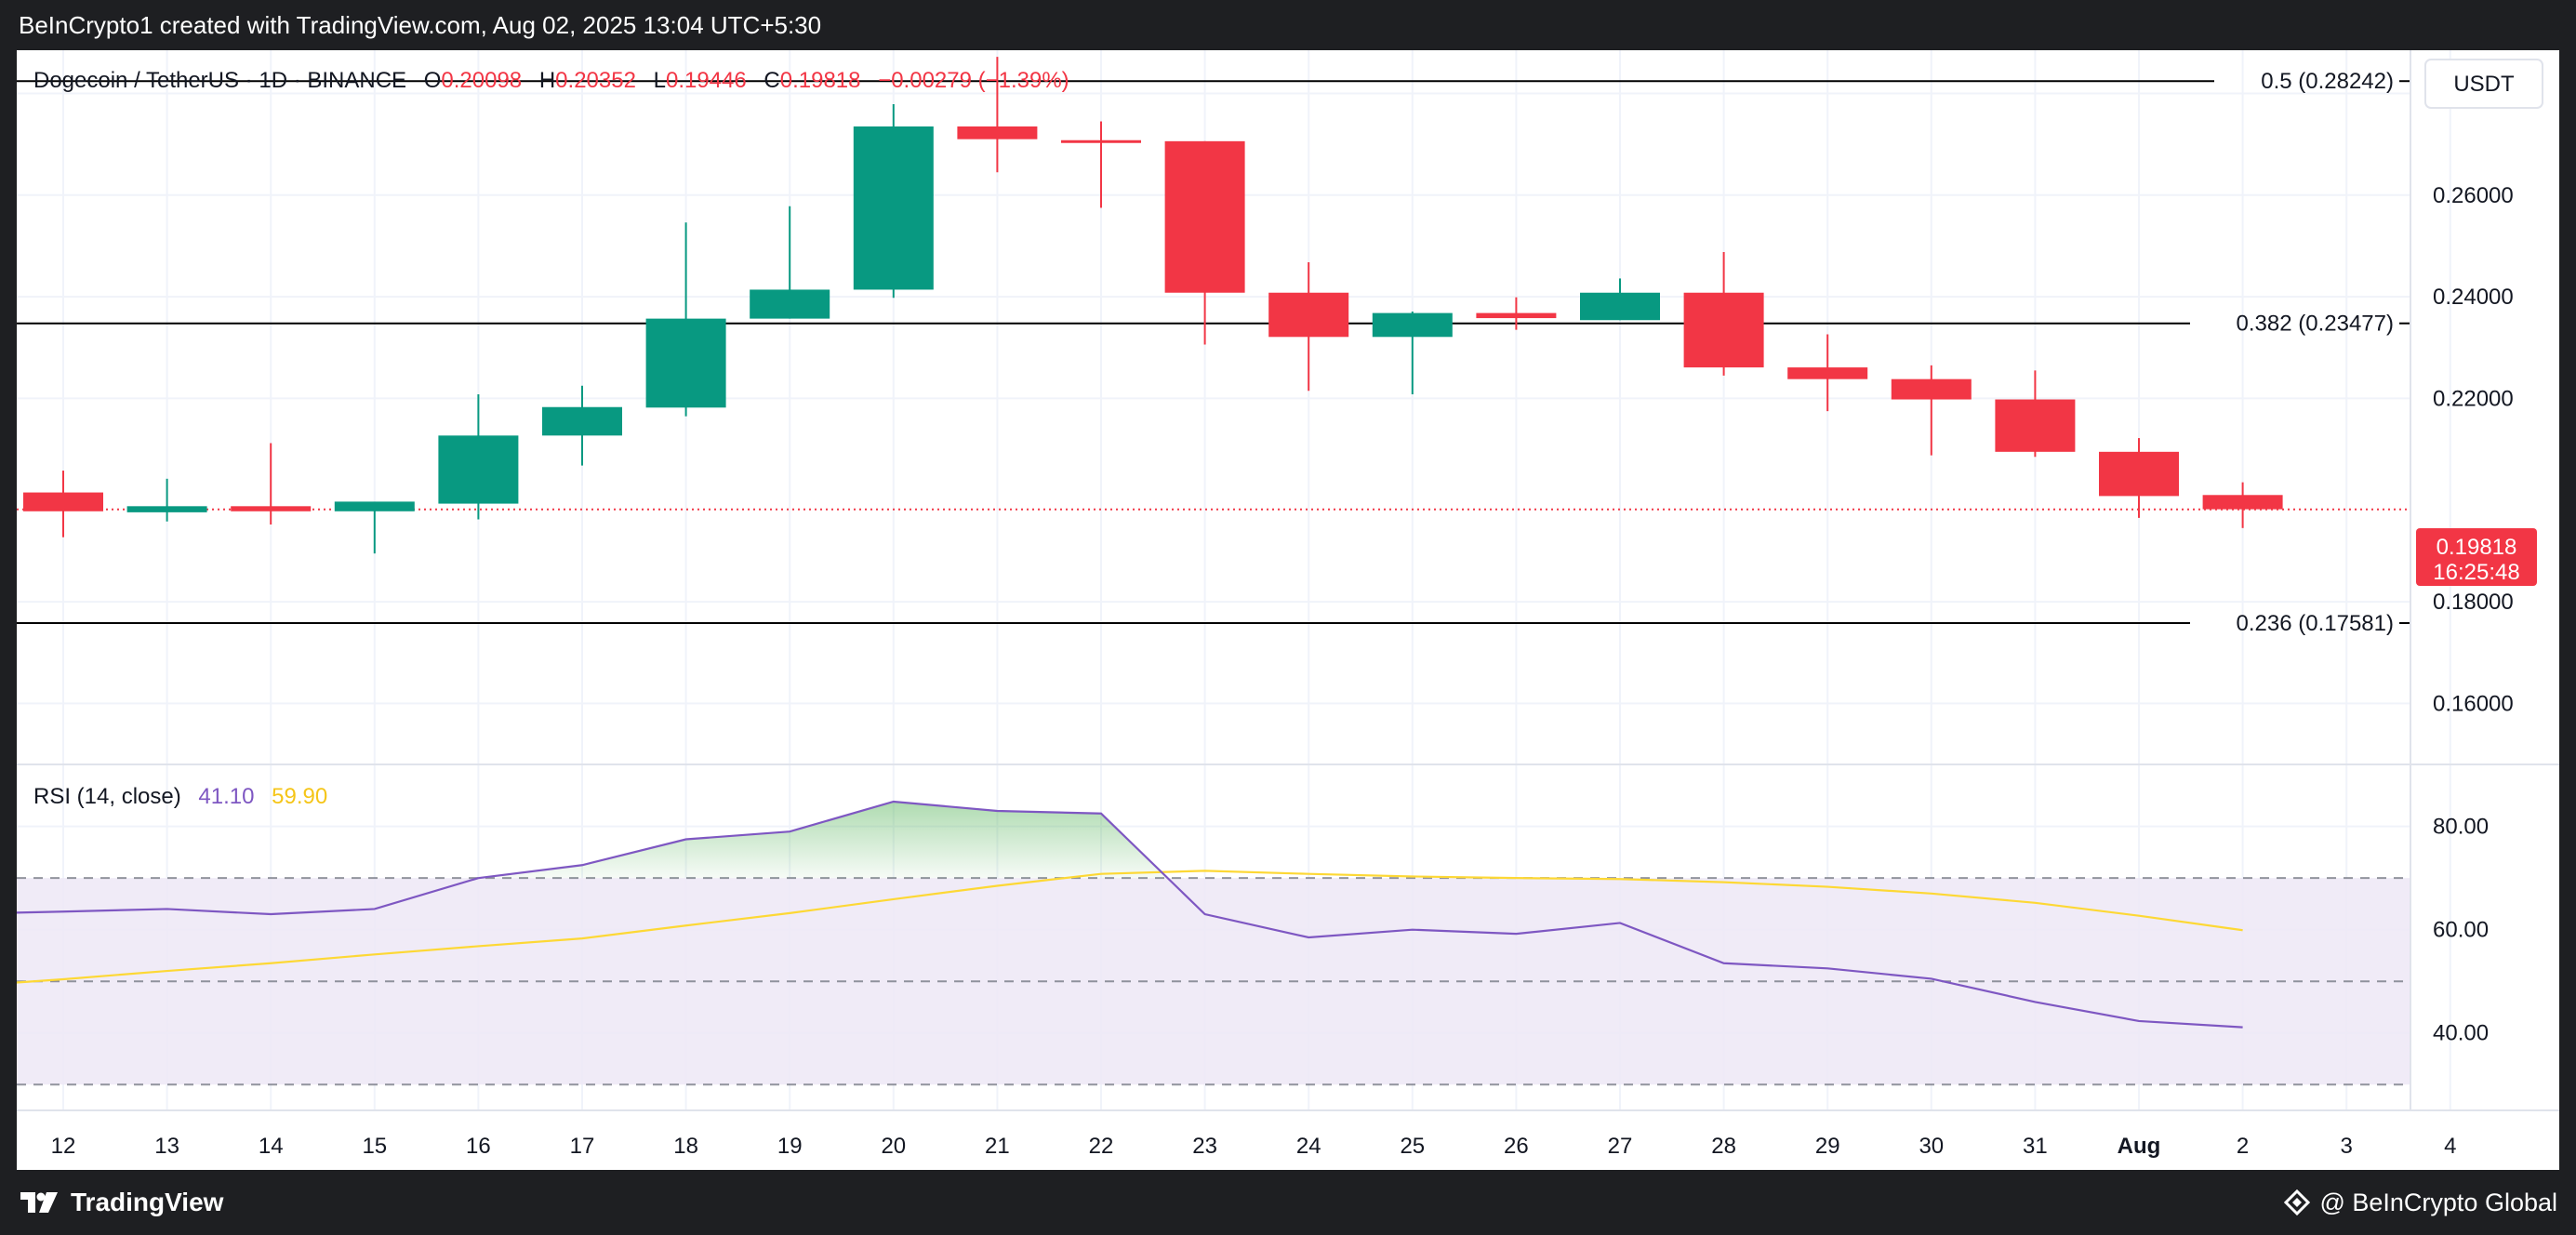 This screenshot has height=1235, width=2576. What do you see at coordinates (2297, 1202) in the screenshot?
I see `beincrypto-diamond-icon` at bounding box center [2297, 1202].